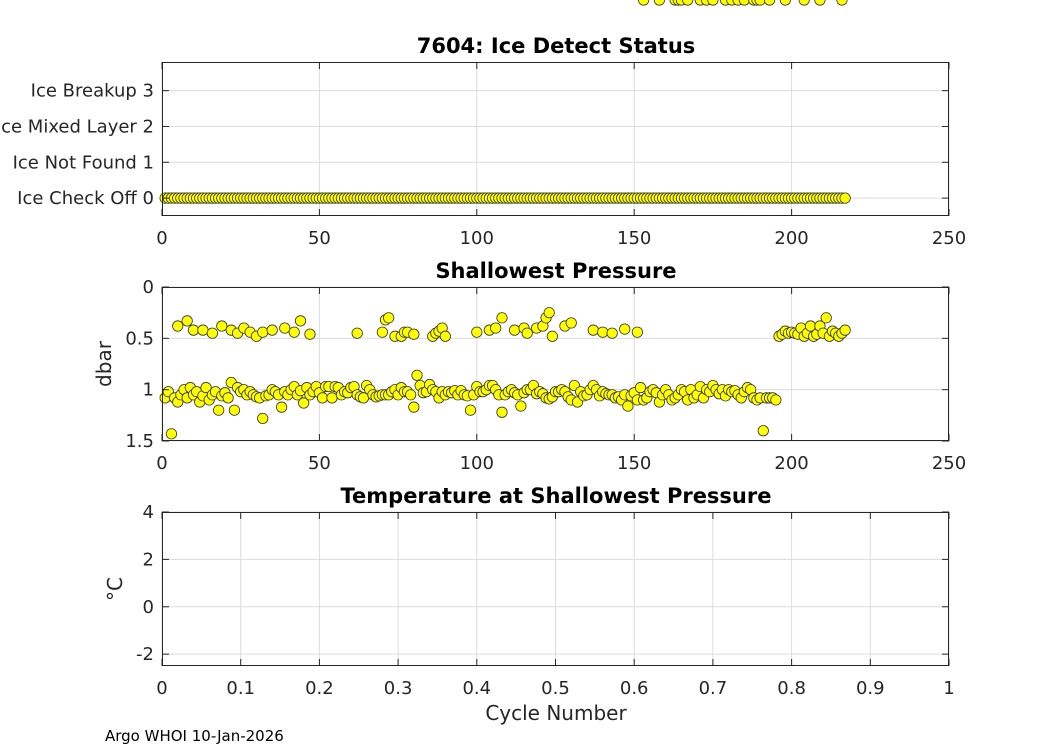 The image size is (1050, 750). What do you see at coordinates (398, 688) in the screenshot?
I see `x-tick-label: 0.3` at bounding box center [398, 688].